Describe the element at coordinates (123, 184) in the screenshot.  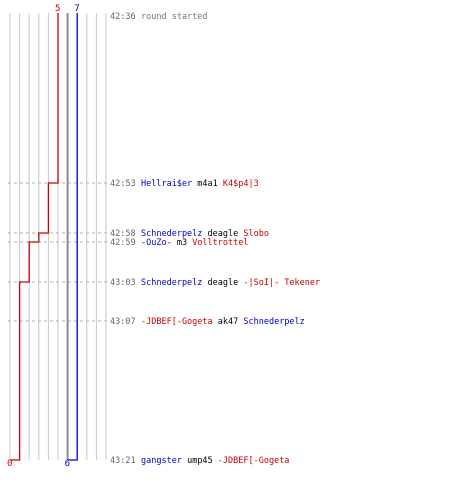
I see `log-time: 42:53` at that location.